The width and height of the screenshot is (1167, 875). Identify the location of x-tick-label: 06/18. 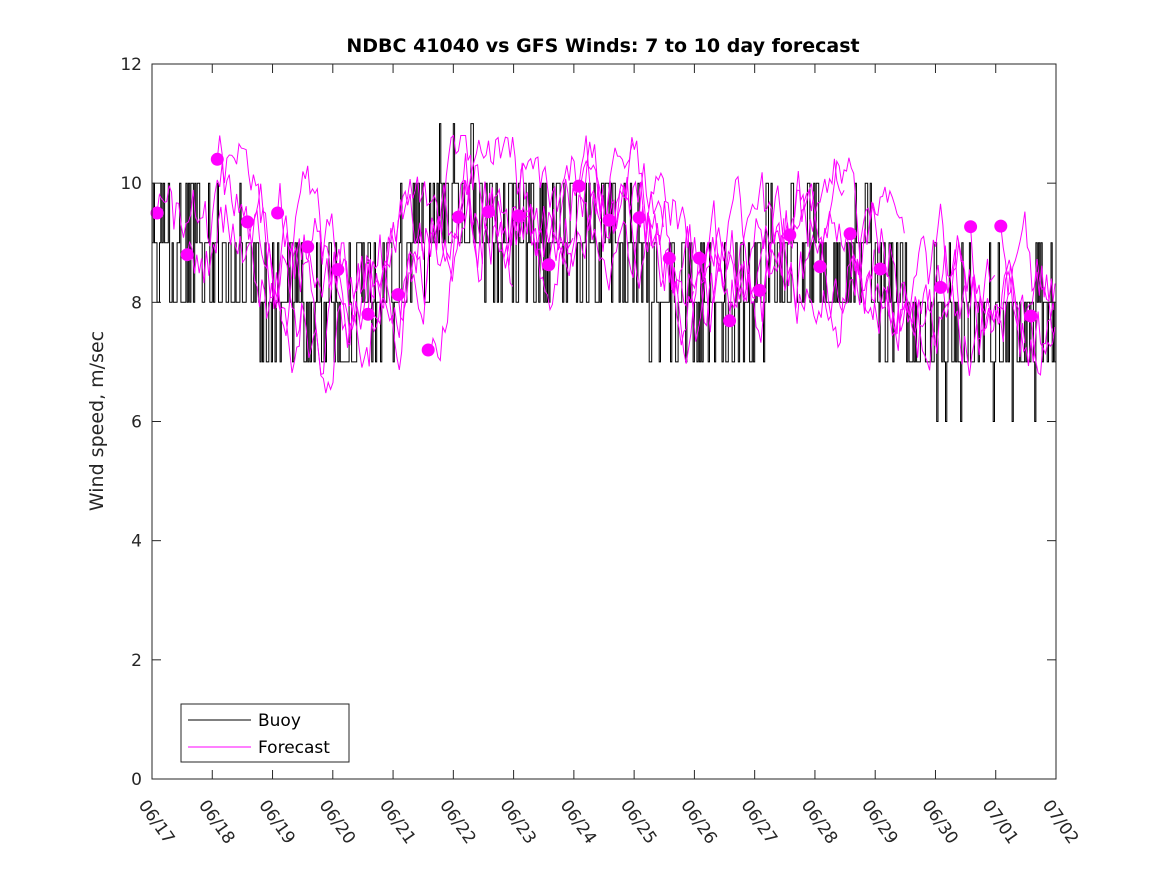
(216, 822).